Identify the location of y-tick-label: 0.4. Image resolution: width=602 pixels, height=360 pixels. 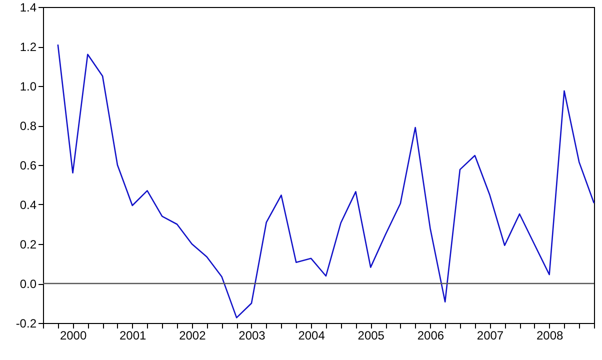
(28, 205).